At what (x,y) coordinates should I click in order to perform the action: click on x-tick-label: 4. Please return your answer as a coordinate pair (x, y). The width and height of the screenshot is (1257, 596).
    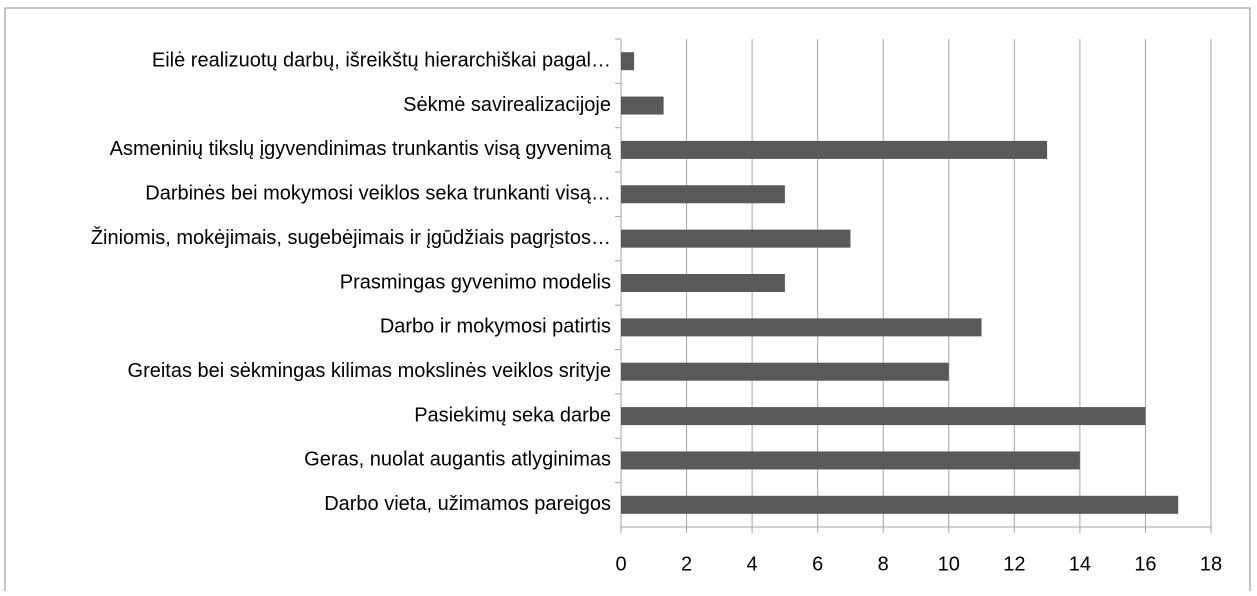
    Looking at the image, I should click on (752, 564).